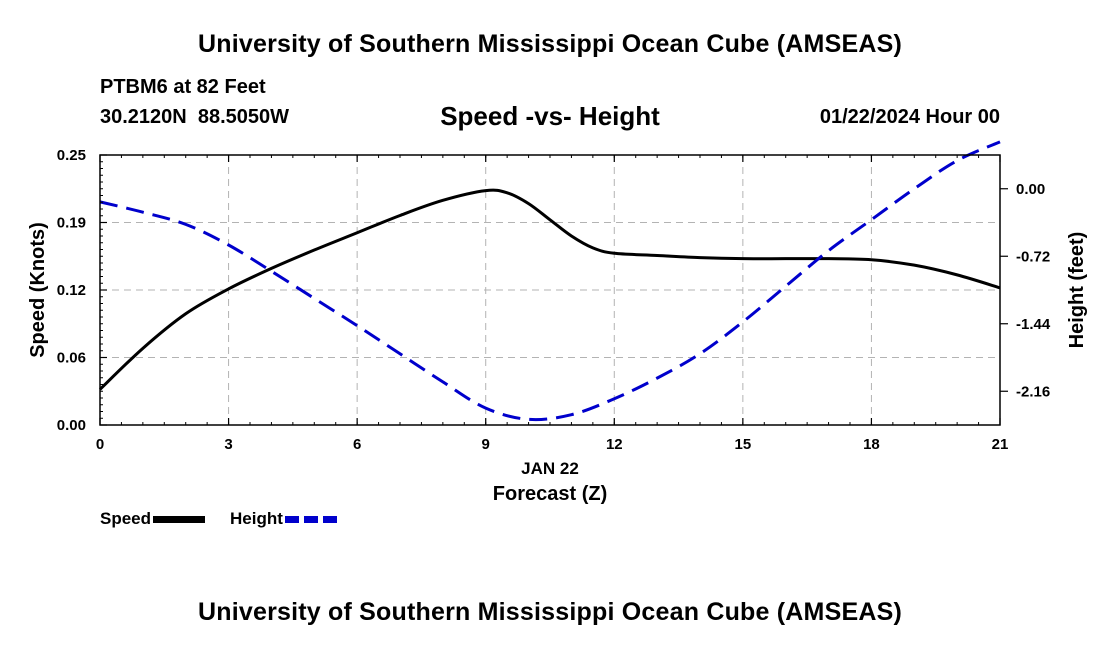 This screenshot has width=1100, height=650. What do you see at coordinates (357, 444) in the screenshot?
I see `x-tick-label: 6` at bounding box center [357, 444].